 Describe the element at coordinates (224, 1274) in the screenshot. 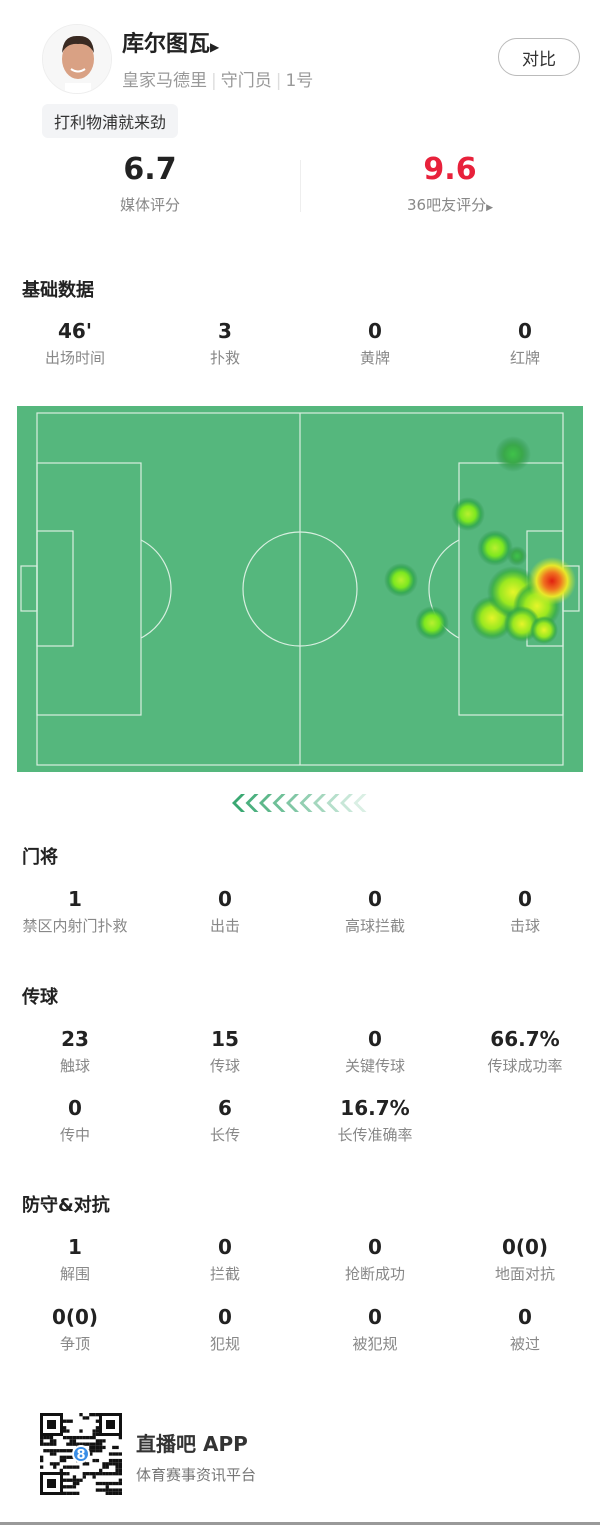

I see `stat-label: 拦截` at that location.